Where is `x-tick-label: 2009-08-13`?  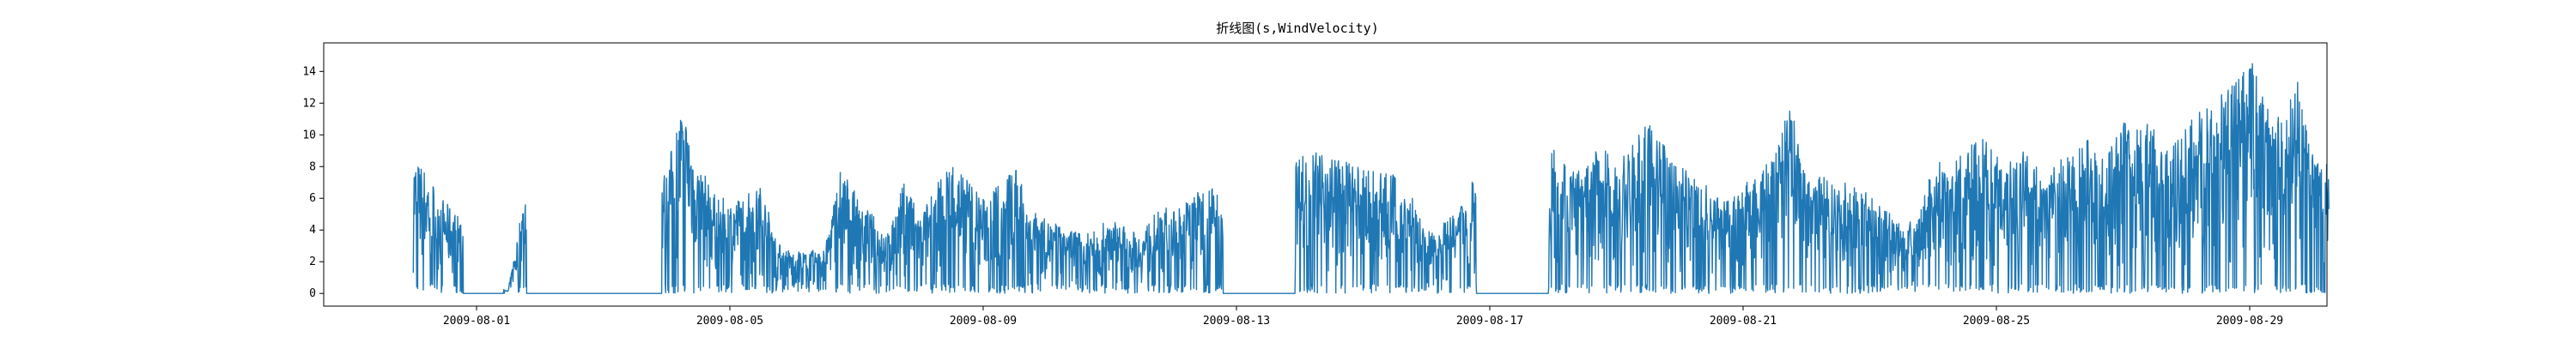 x-tick-label: 2009-08-13 is located at coordinates (1236, 321).